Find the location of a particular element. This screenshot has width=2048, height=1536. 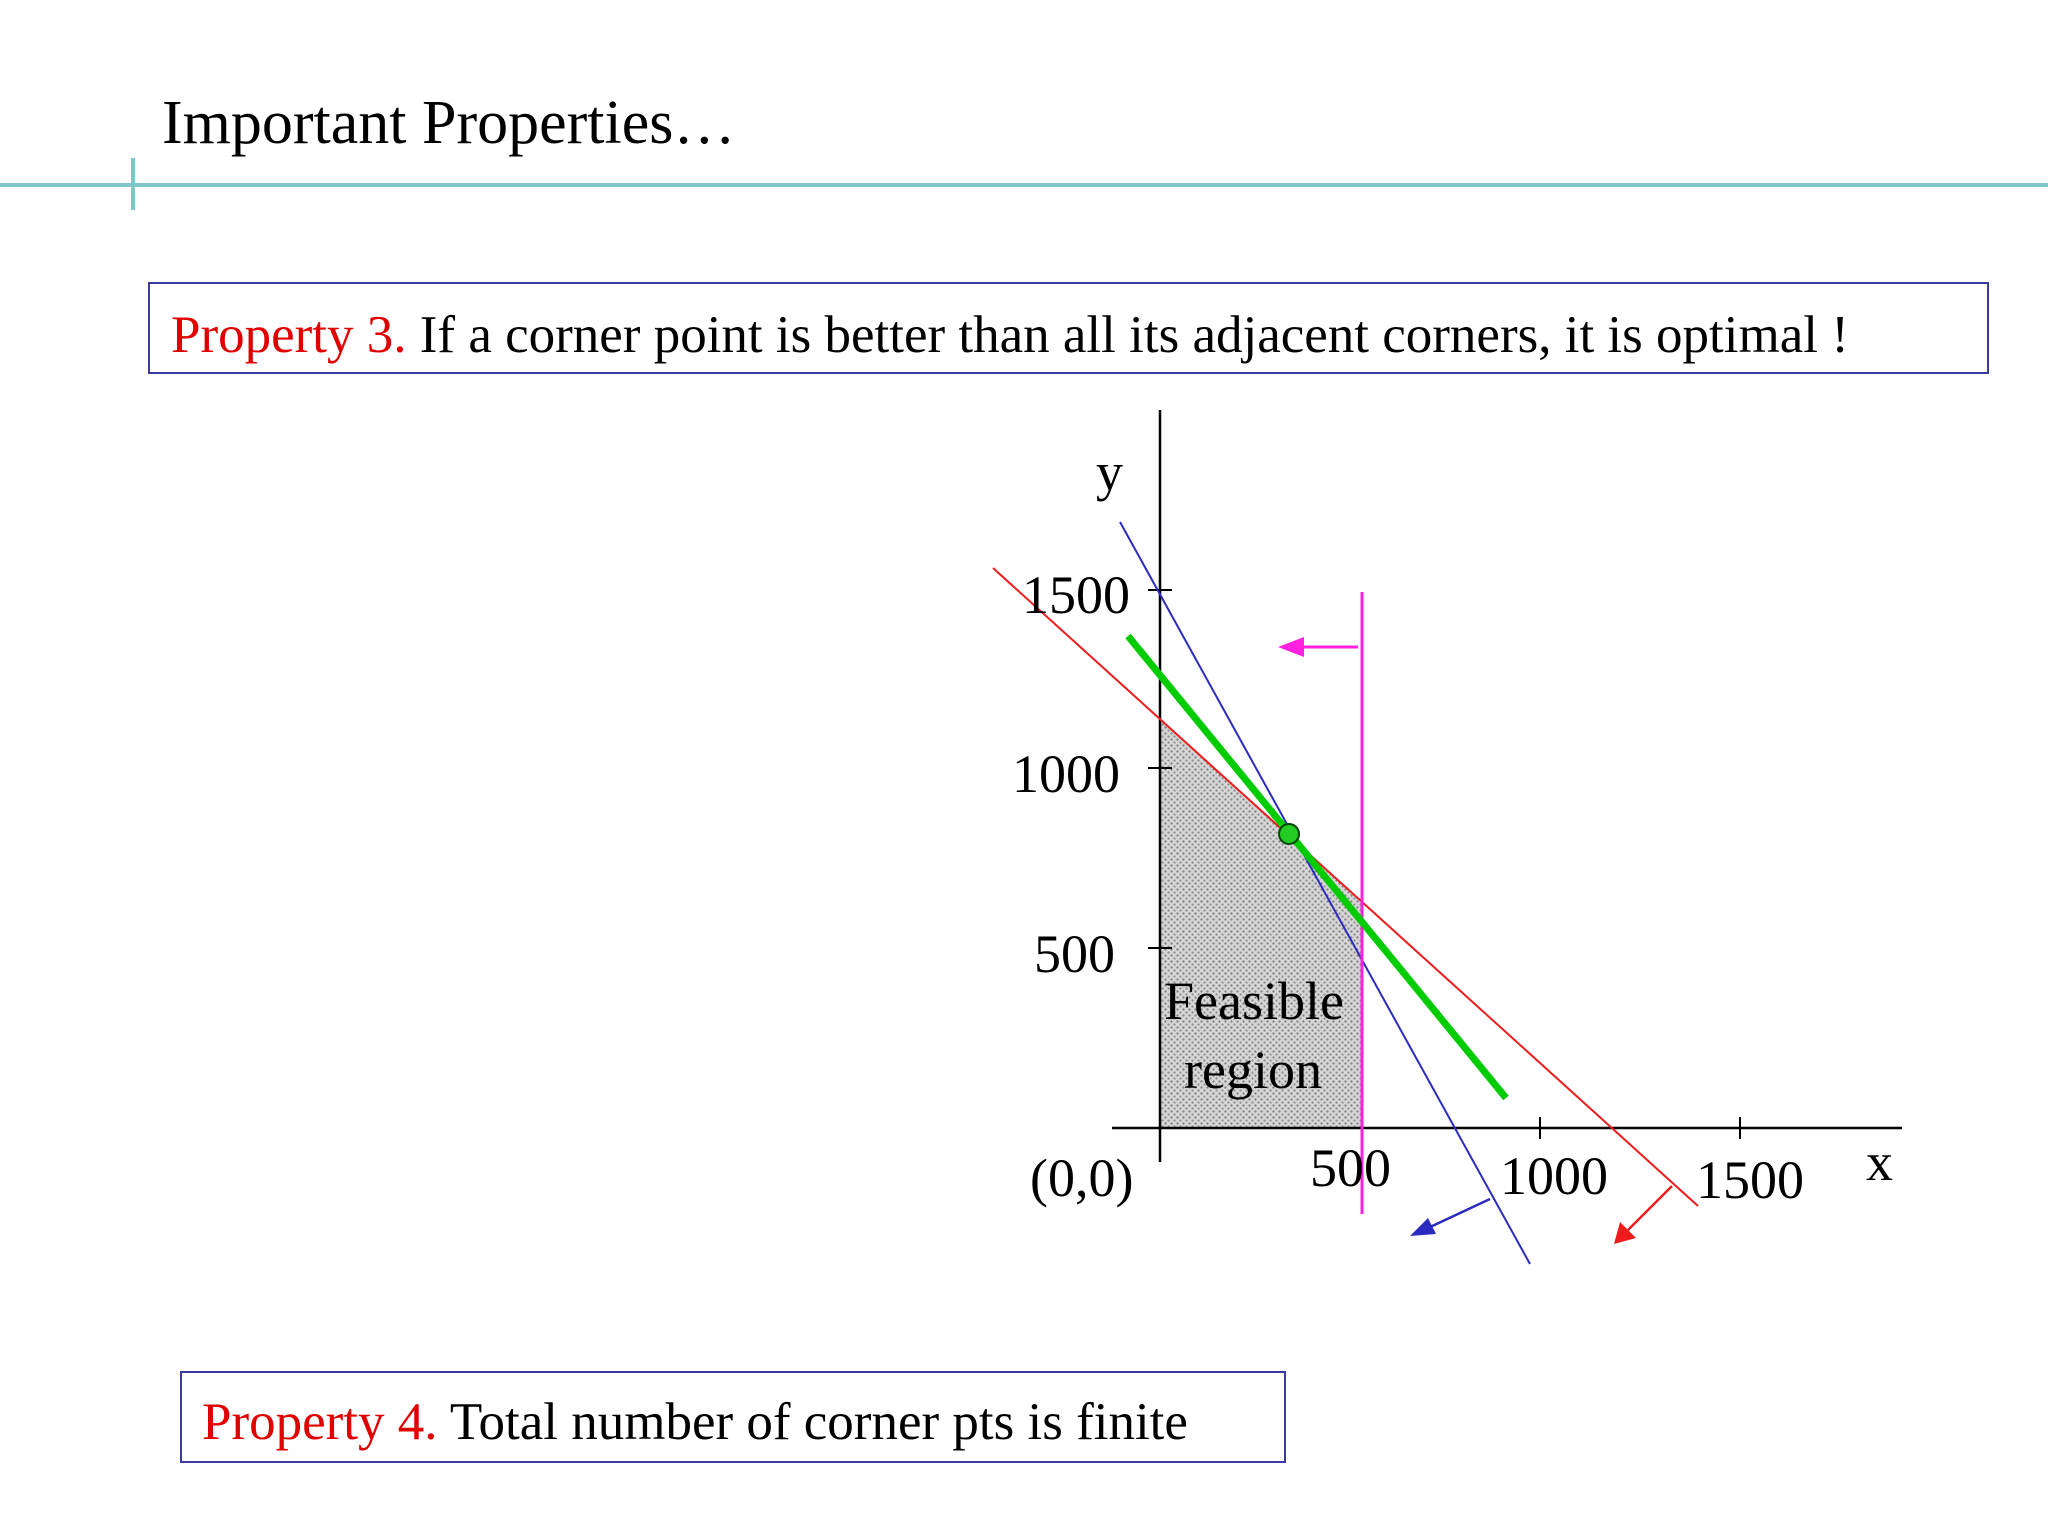

y-axis-label: y is located at coordinates (1109, 472).